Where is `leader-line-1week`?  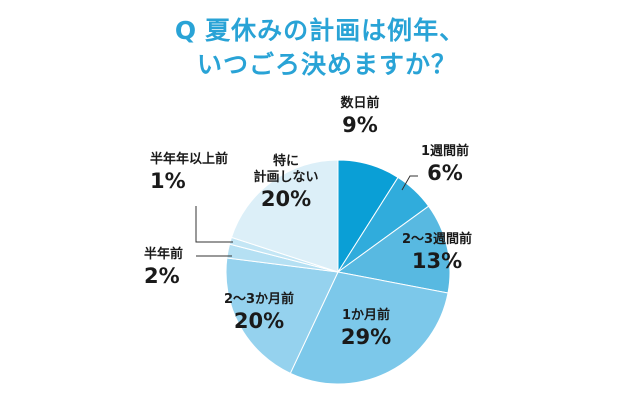
leader-line-1week is located at coordinates (409, 183).